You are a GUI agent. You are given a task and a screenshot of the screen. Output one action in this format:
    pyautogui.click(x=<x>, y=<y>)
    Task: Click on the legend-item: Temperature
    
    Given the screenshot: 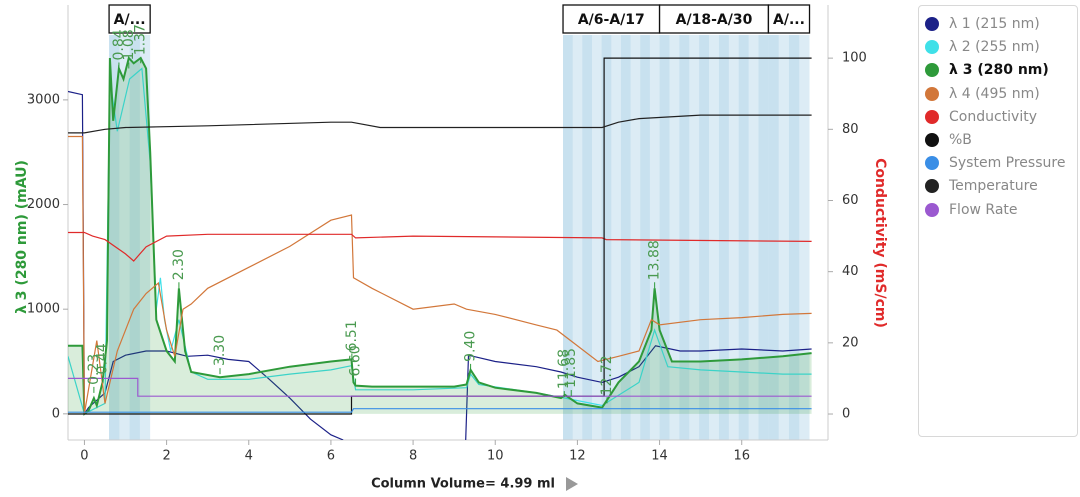 What is the action you would take?
    pyautogui.click(x=981, y=186)
    